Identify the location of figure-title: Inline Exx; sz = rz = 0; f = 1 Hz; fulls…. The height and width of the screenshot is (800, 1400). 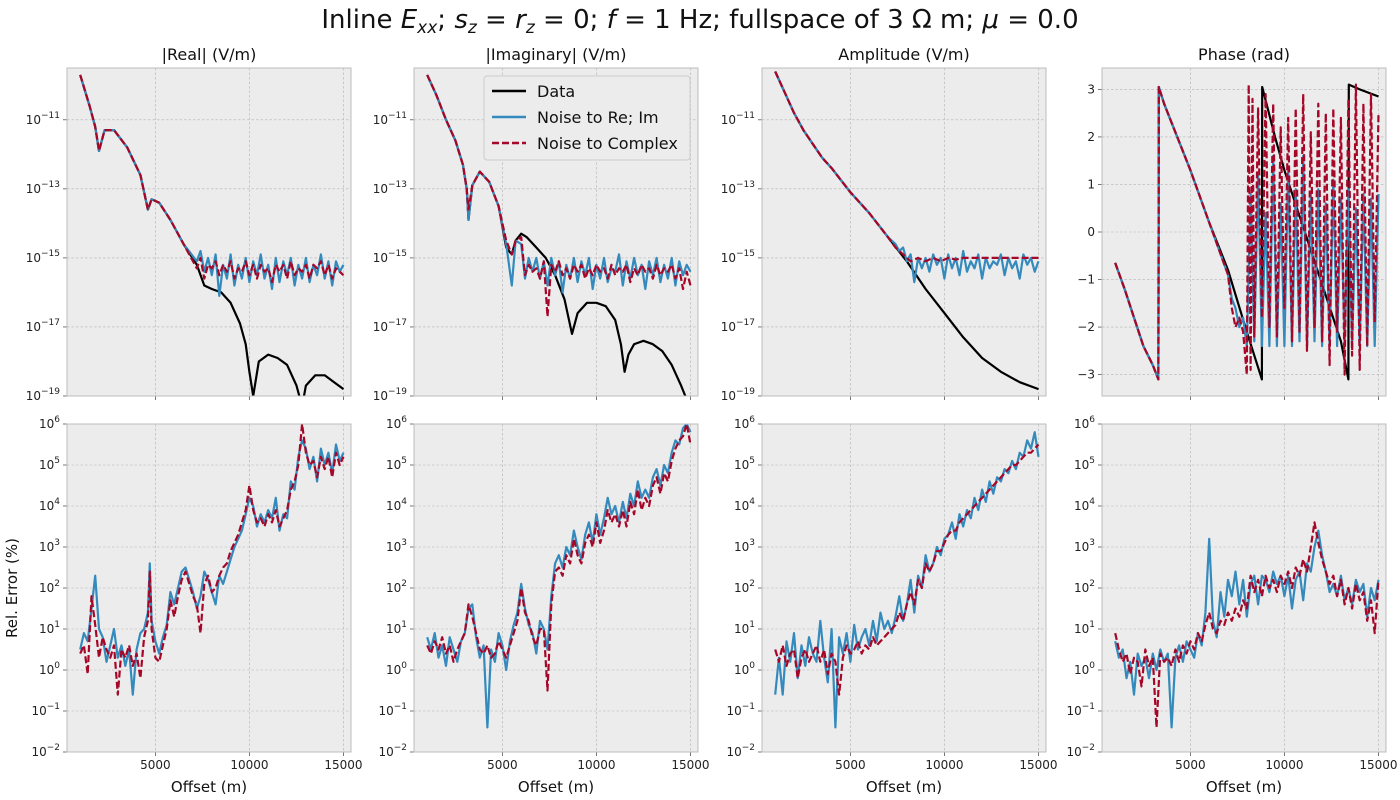
(699, 21).